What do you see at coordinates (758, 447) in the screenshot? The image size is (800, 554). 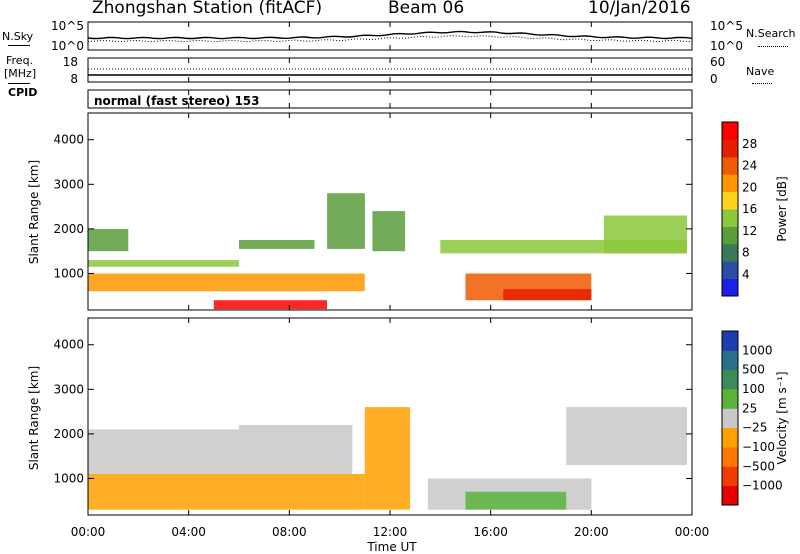 I see `colorbar-tick-label: −100` at bounding box center [758, 447].